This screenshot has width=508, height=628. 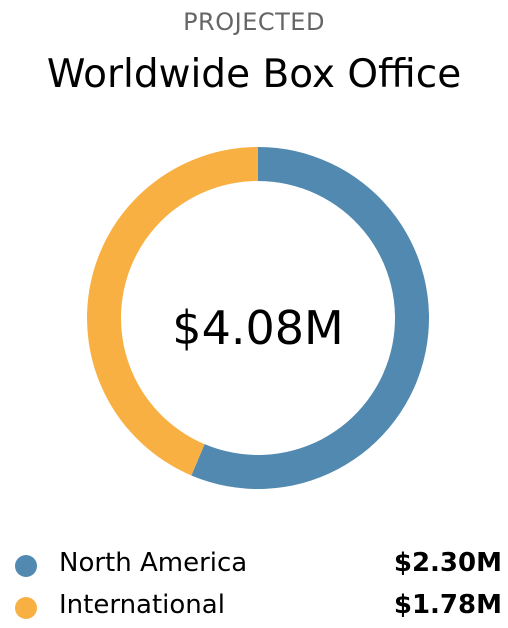 I want to click on chart-kicker: PROJECTED, so click(x=254, y=22).